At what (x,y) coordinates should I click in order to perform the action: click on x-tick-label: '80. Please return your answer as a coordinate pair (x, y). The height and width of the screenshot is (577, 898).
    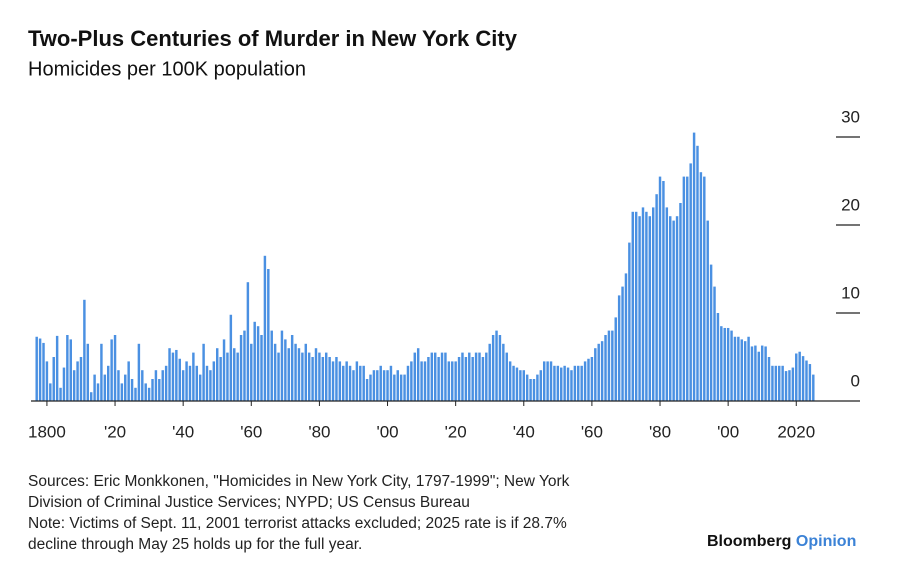
    Looking at the image, I should click on (660, 431).